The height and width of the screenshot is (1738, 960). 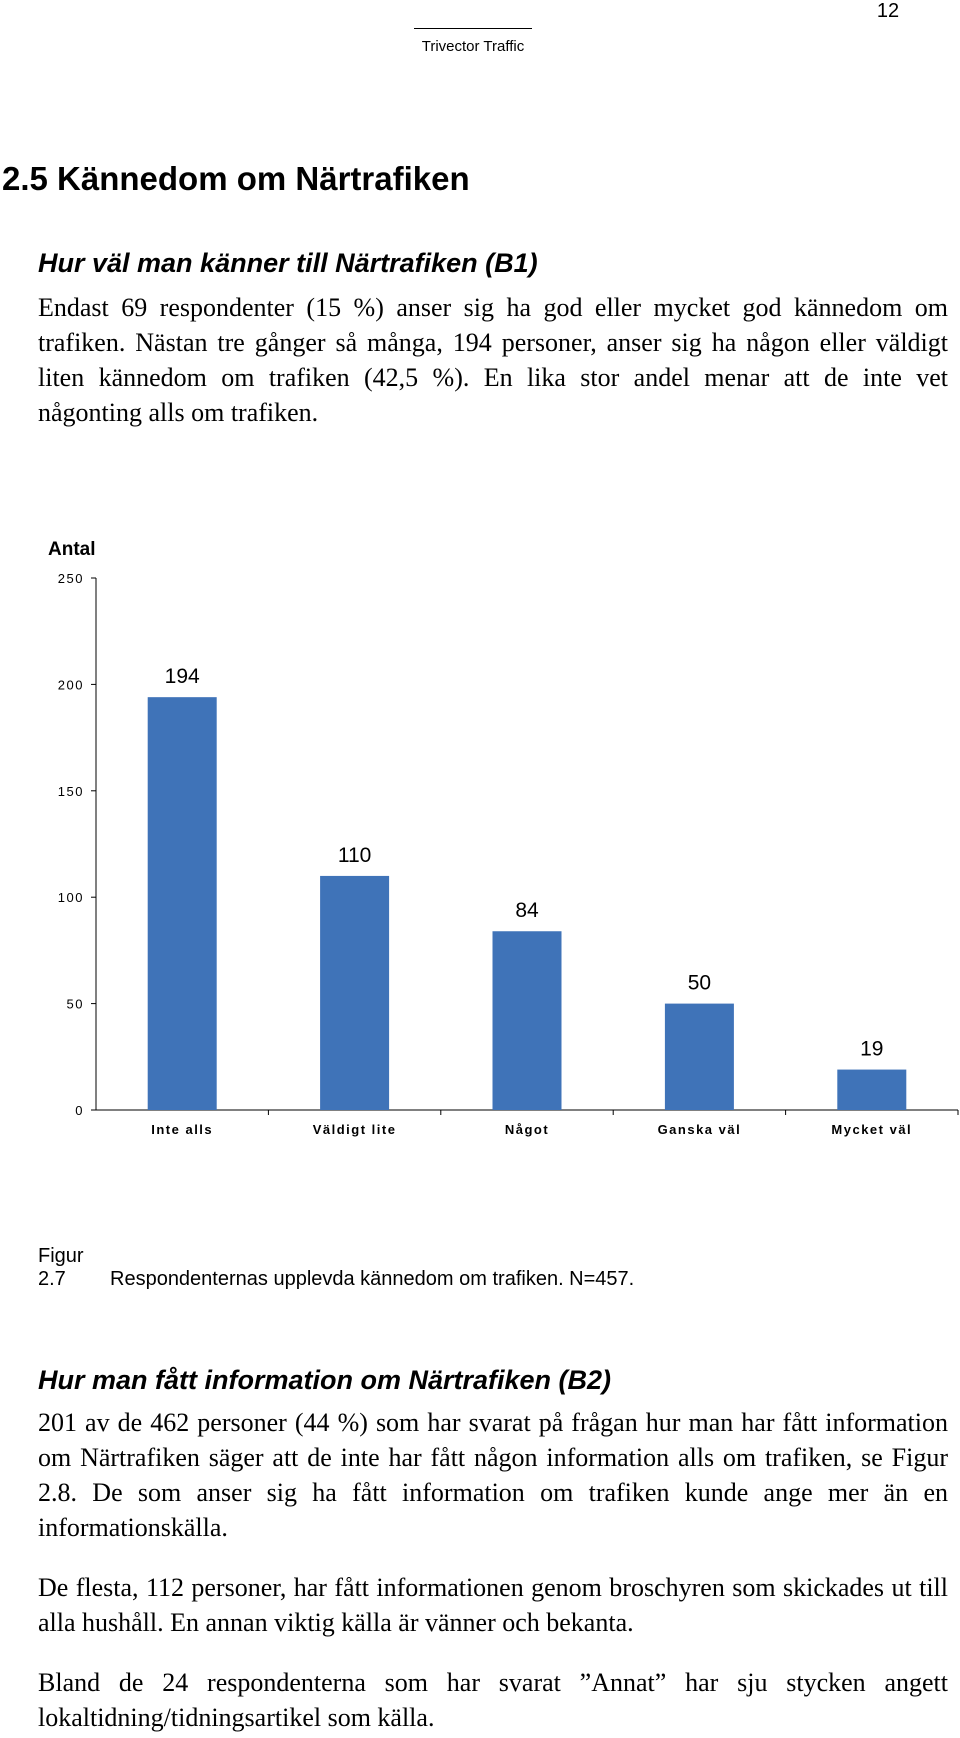 What do you see at coordinates (71, 578) in the screenshot?
I see `y-tick-label: 250` at bounding box center [71, 578].